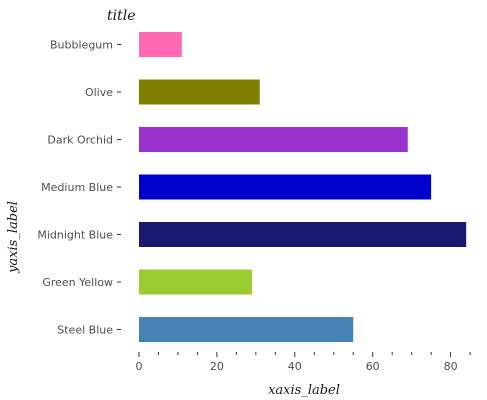 This screenshot has height=400, width=487. What do you see at coordinates (295, 366) in the screenshot?
I see `x-tick-label: 40` at bounding box center [295, 366].